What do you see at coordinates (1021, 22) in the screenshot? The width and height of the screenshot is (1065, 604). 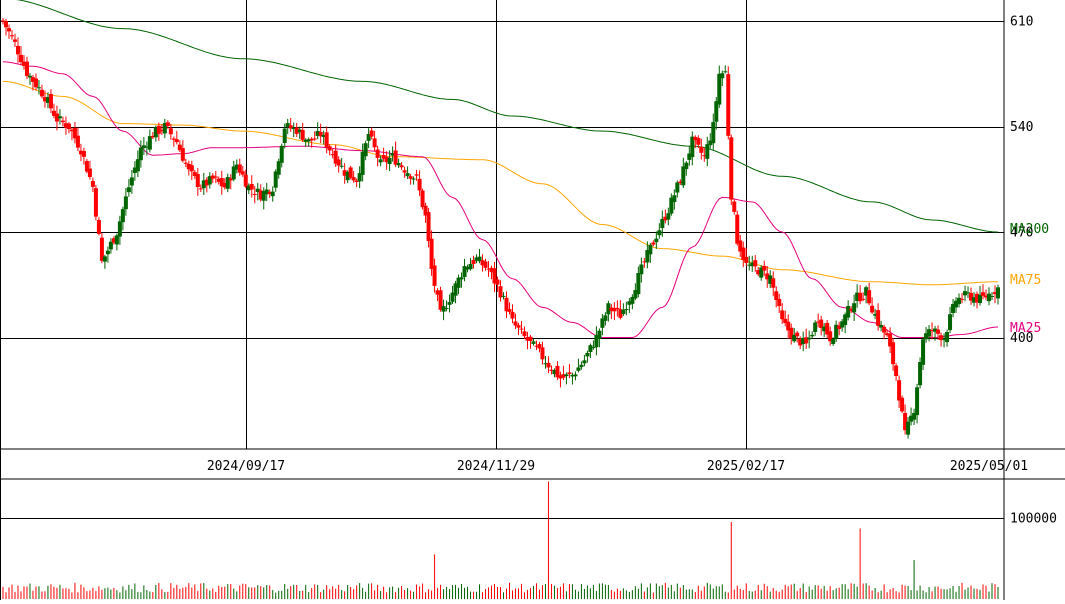 I see `price-tick-label: 610` at bounding box center [1021, 22].